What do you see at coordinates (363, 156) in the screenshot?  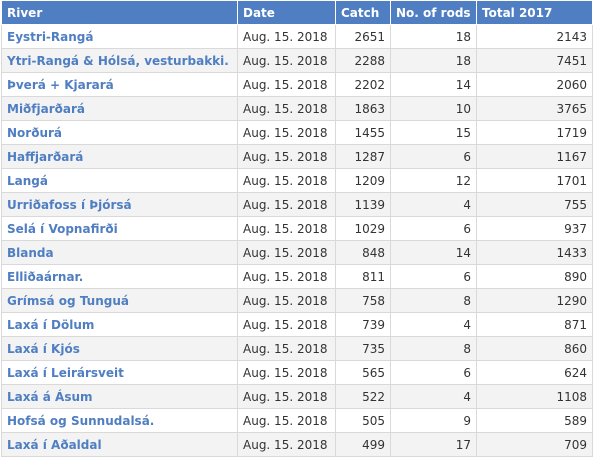 I see `cell-catch: 1287` at bounding box center [363, 156].